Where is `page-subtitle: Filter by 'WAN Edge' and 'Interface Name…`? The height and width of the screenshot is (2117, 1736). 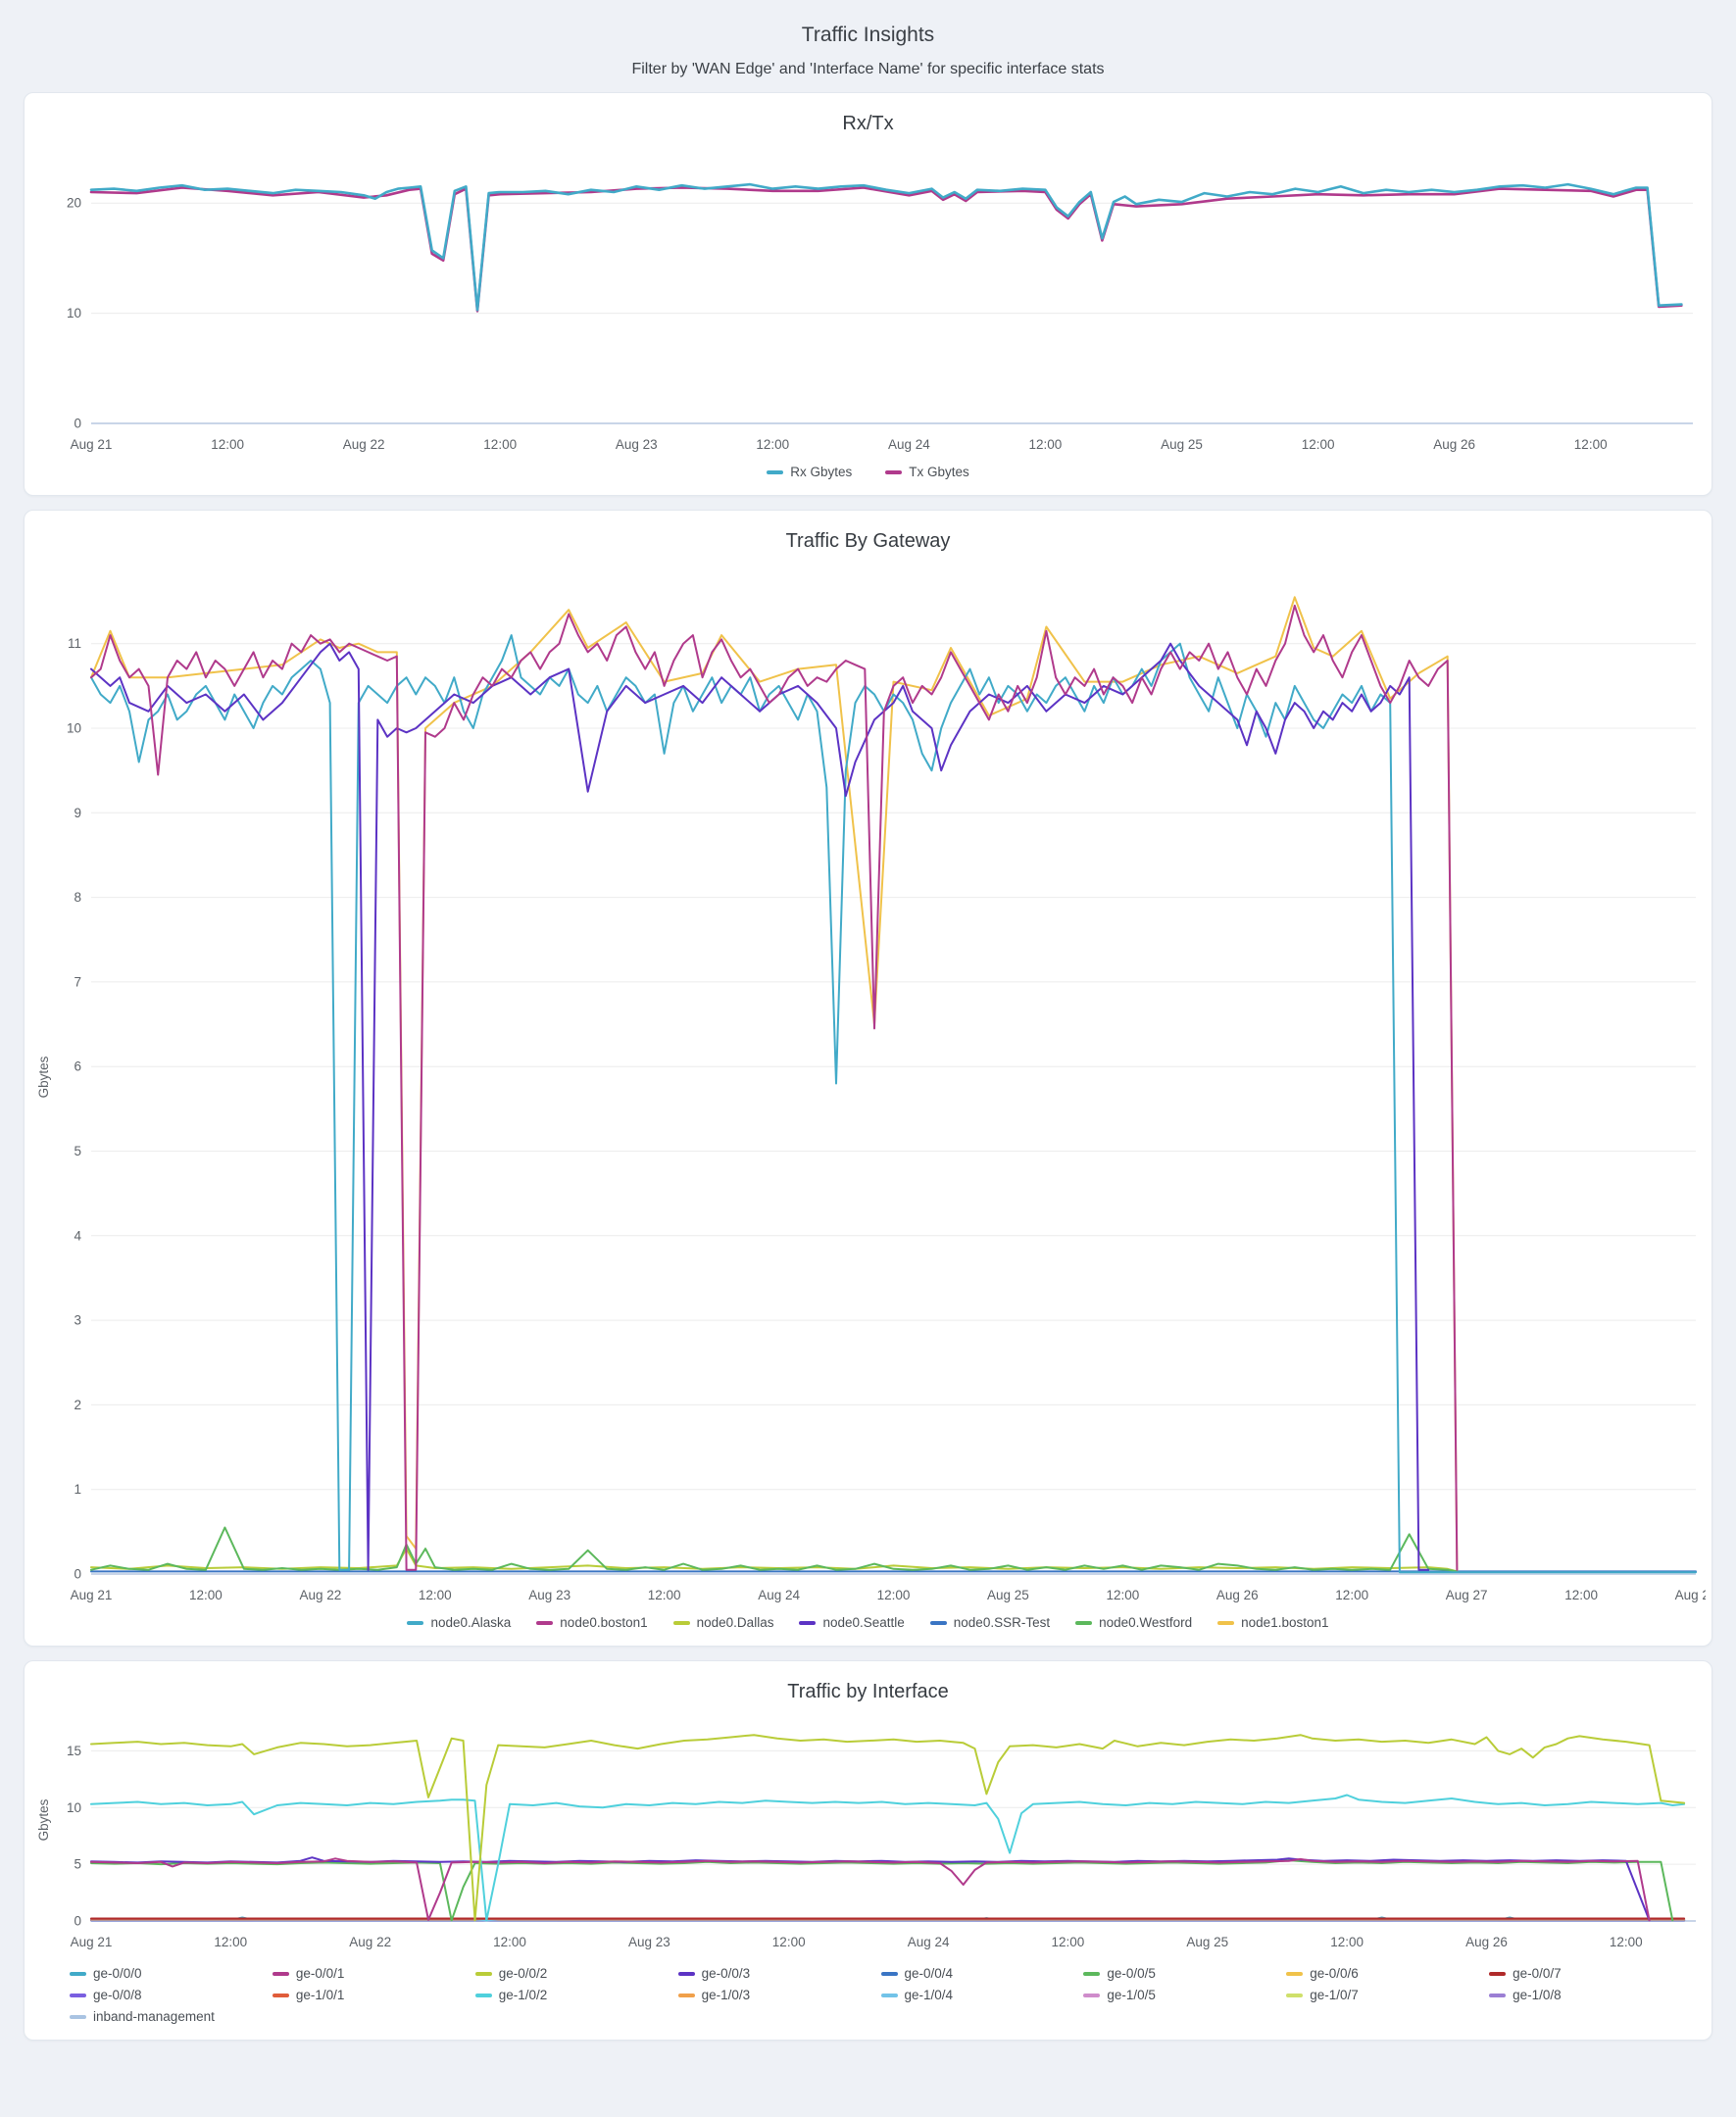 page-subtitle: Filter by 'WAN Edge' and 'Interface Name… is located at coordinates (868, 69).